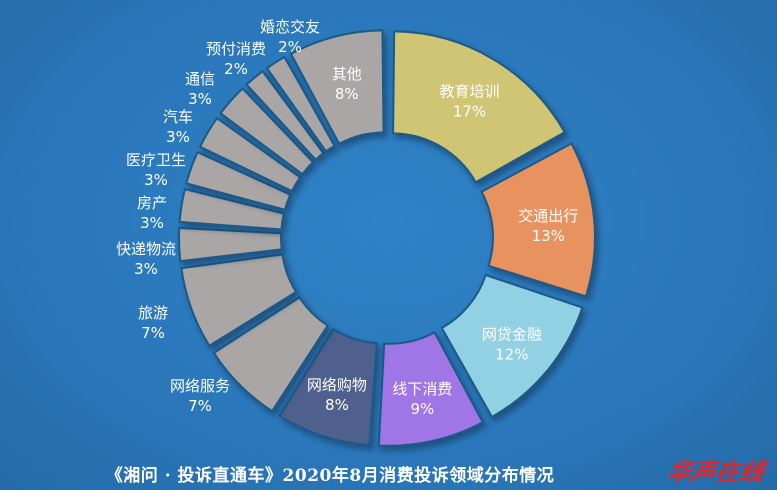 The width and height of the screenshot is (777, 490). Describe the element at coordinates (512, 334) in the screenshot. I see `slice-name-label: 网贷金融` at that location.